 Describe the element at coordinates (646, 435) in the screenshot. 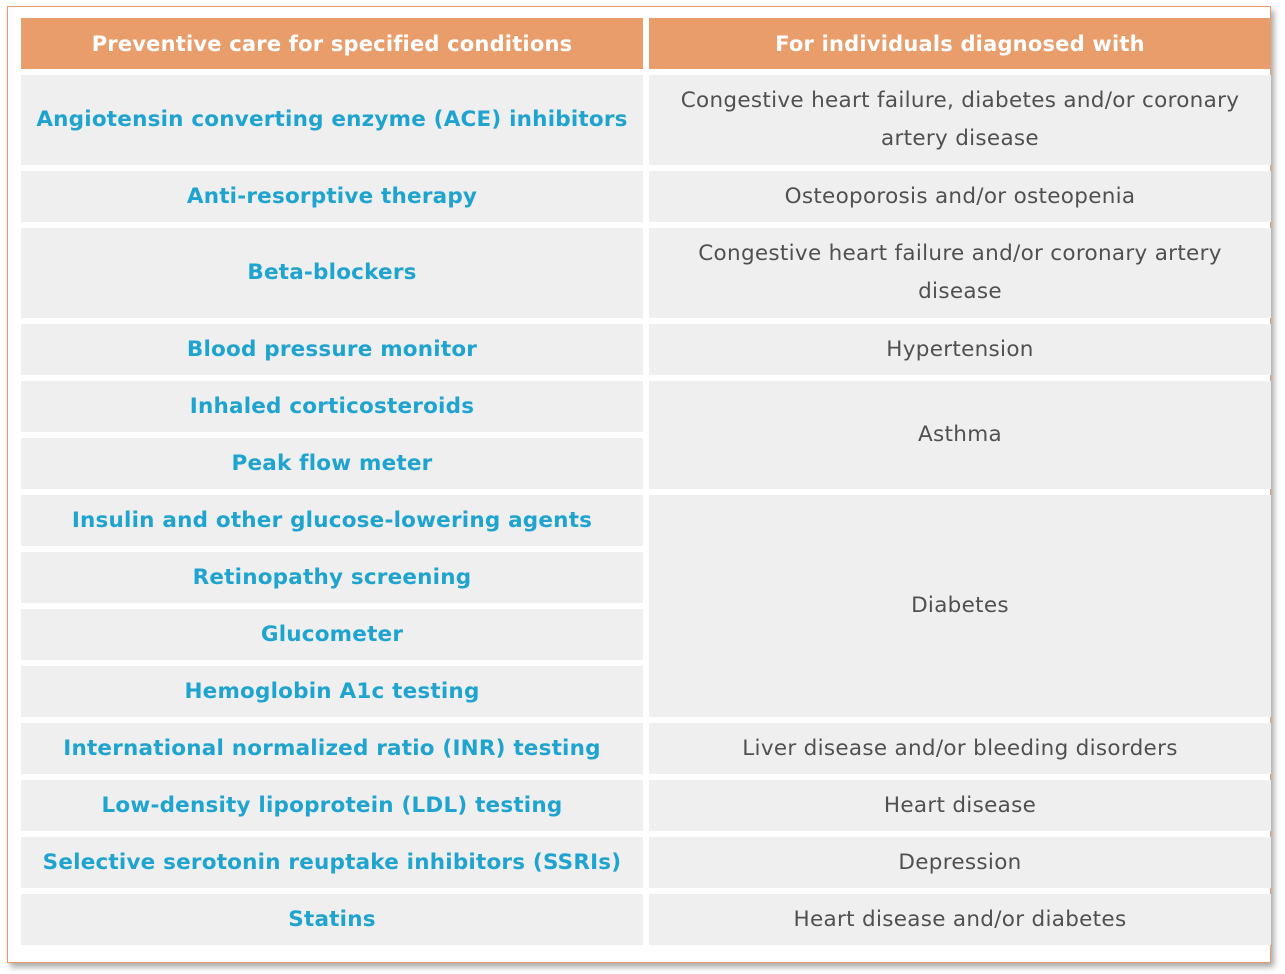

I see `table-row: Inhaled corticosteroids Asthma` at that location.